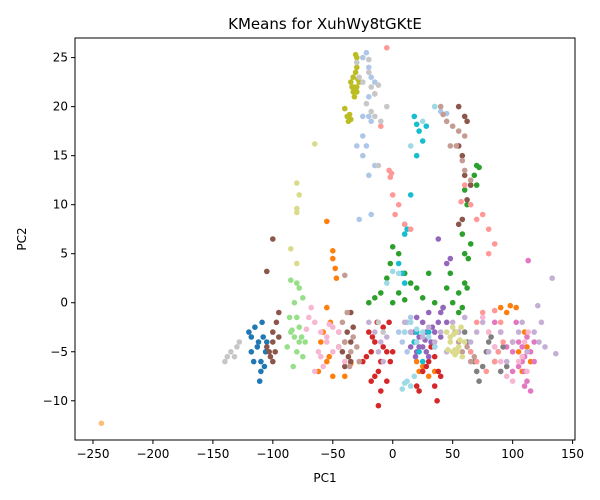 Image resolution: width=600 pixels, height=500 pixels. What do you see at coordinates (60, 156) in the screenshot?
I see `y-tick-label-5: 15` at bounding box center [60, 156].